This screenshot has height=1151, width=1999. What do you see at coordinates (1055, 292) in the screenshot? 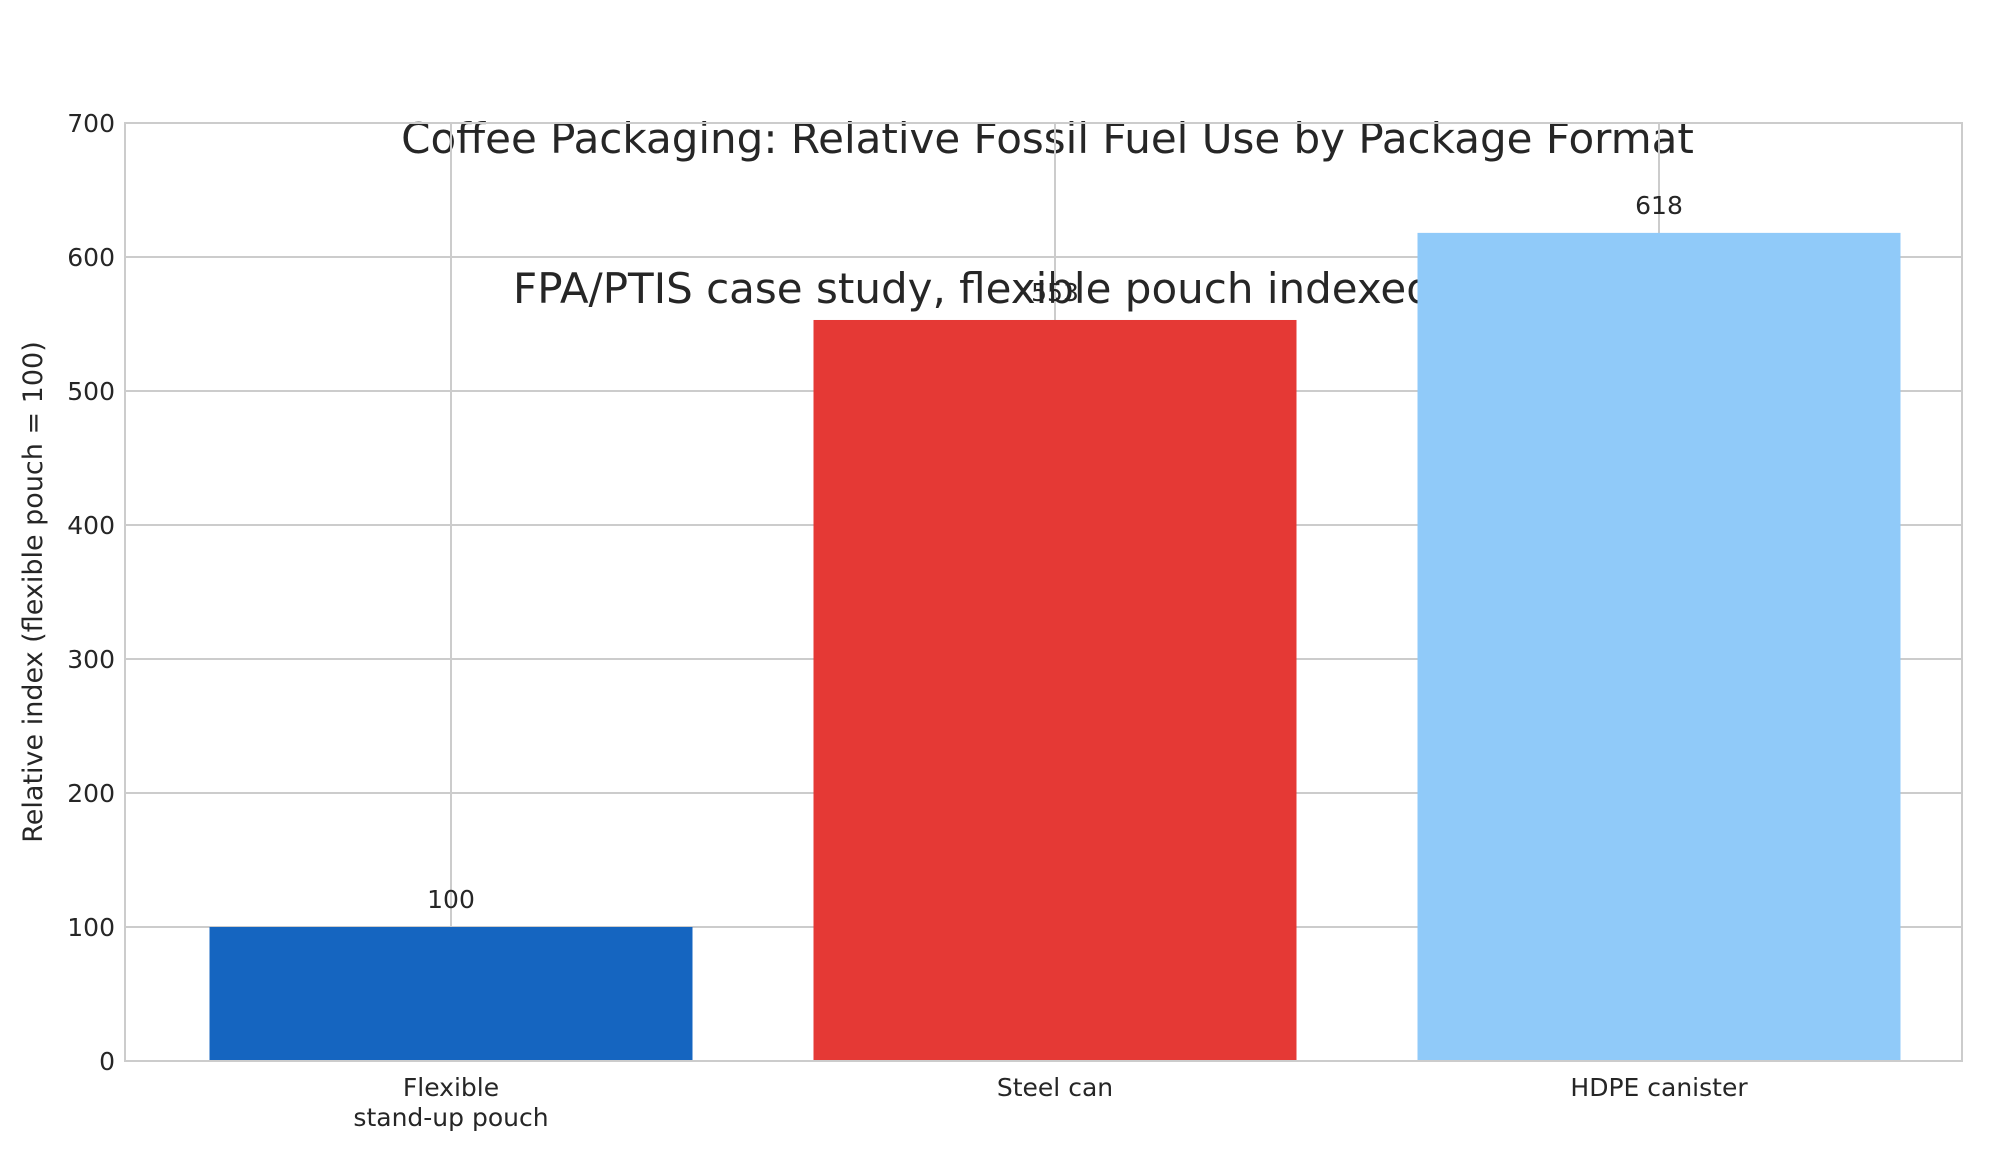
I see `data-label: 553` at bounding box center [1055, 292].